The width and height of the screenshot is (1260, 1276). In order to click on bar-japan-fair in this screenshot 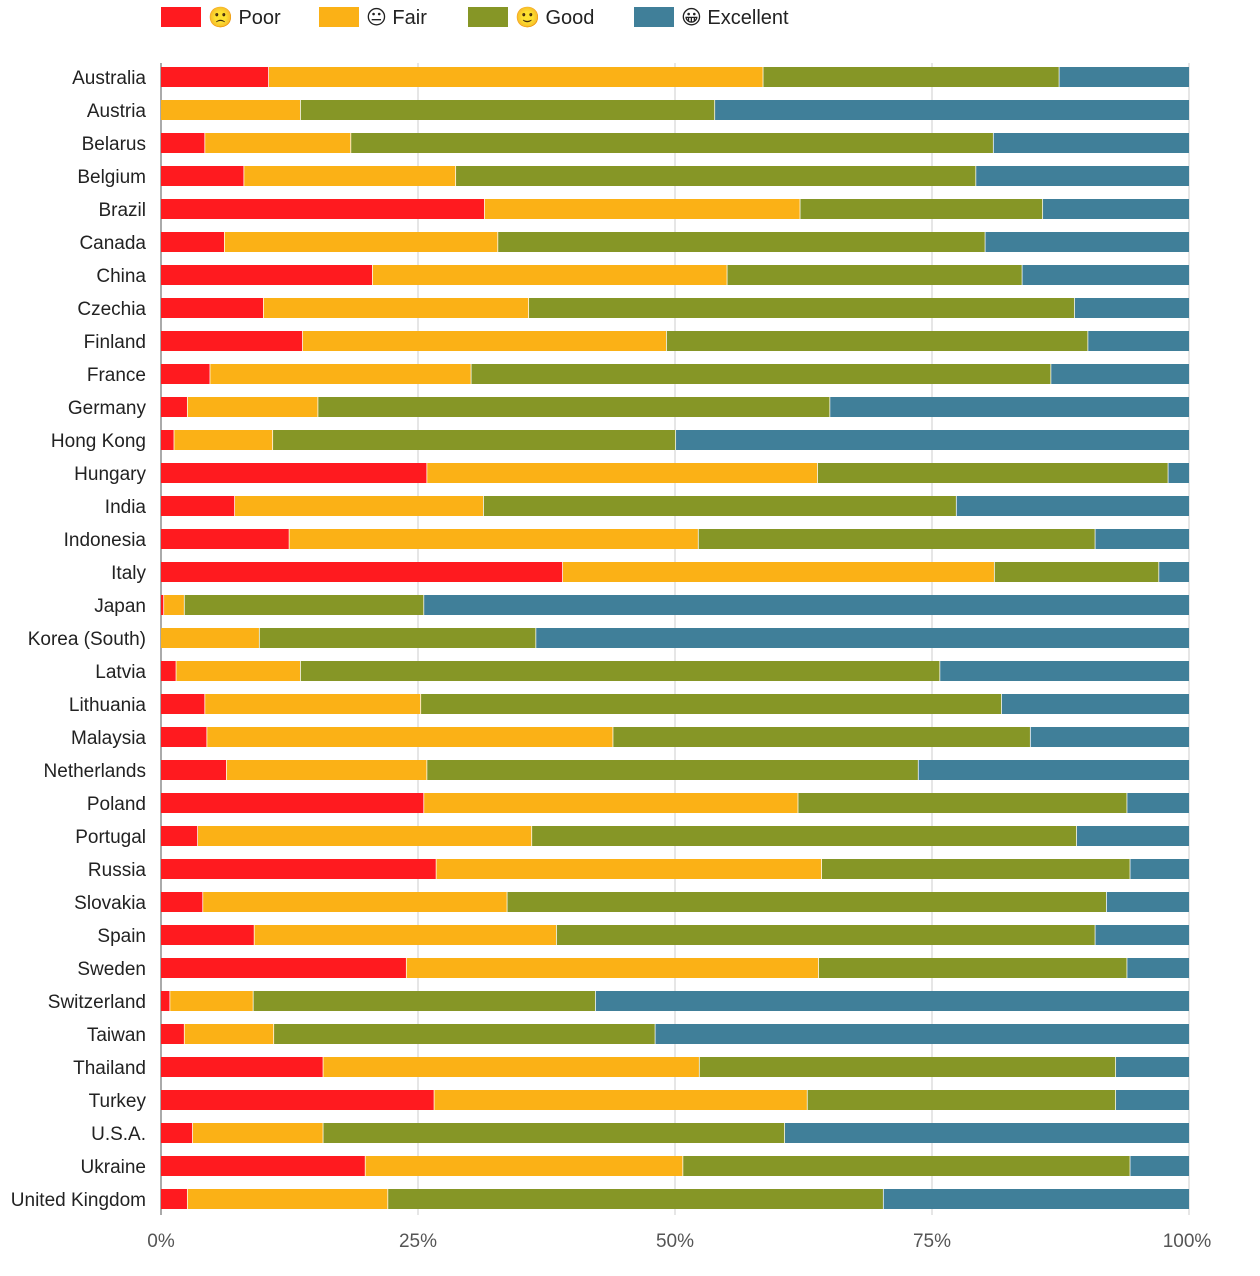, I will do `click(174, 605)`.